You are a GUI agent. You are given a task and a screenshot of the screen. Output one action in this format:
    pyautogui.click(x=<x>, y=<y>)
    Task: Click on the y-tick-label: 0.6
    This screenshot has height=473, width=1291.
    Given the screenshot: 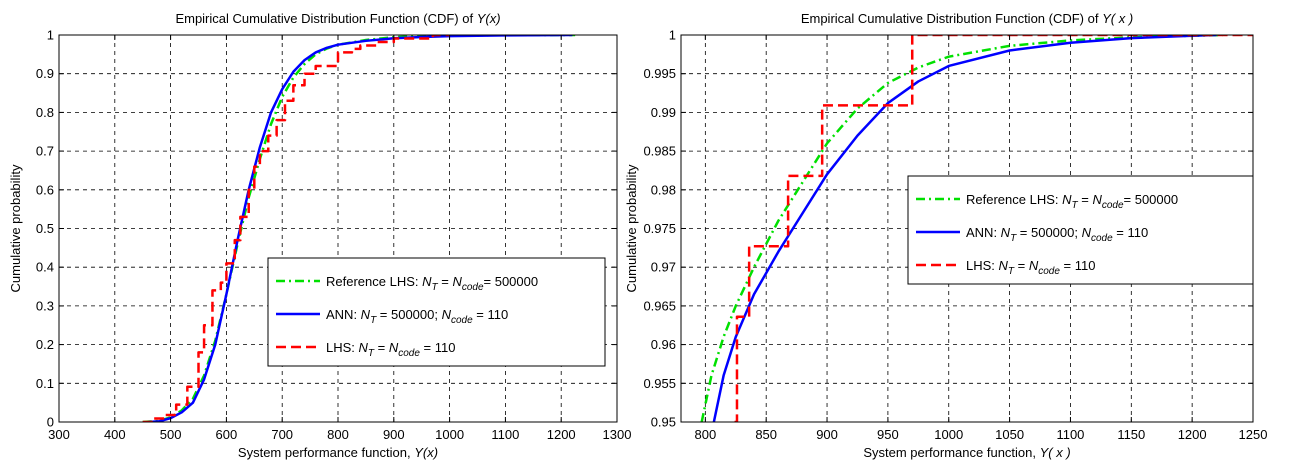 What is the action you would take?
    pyautogui.click(x=45, y=189)
    